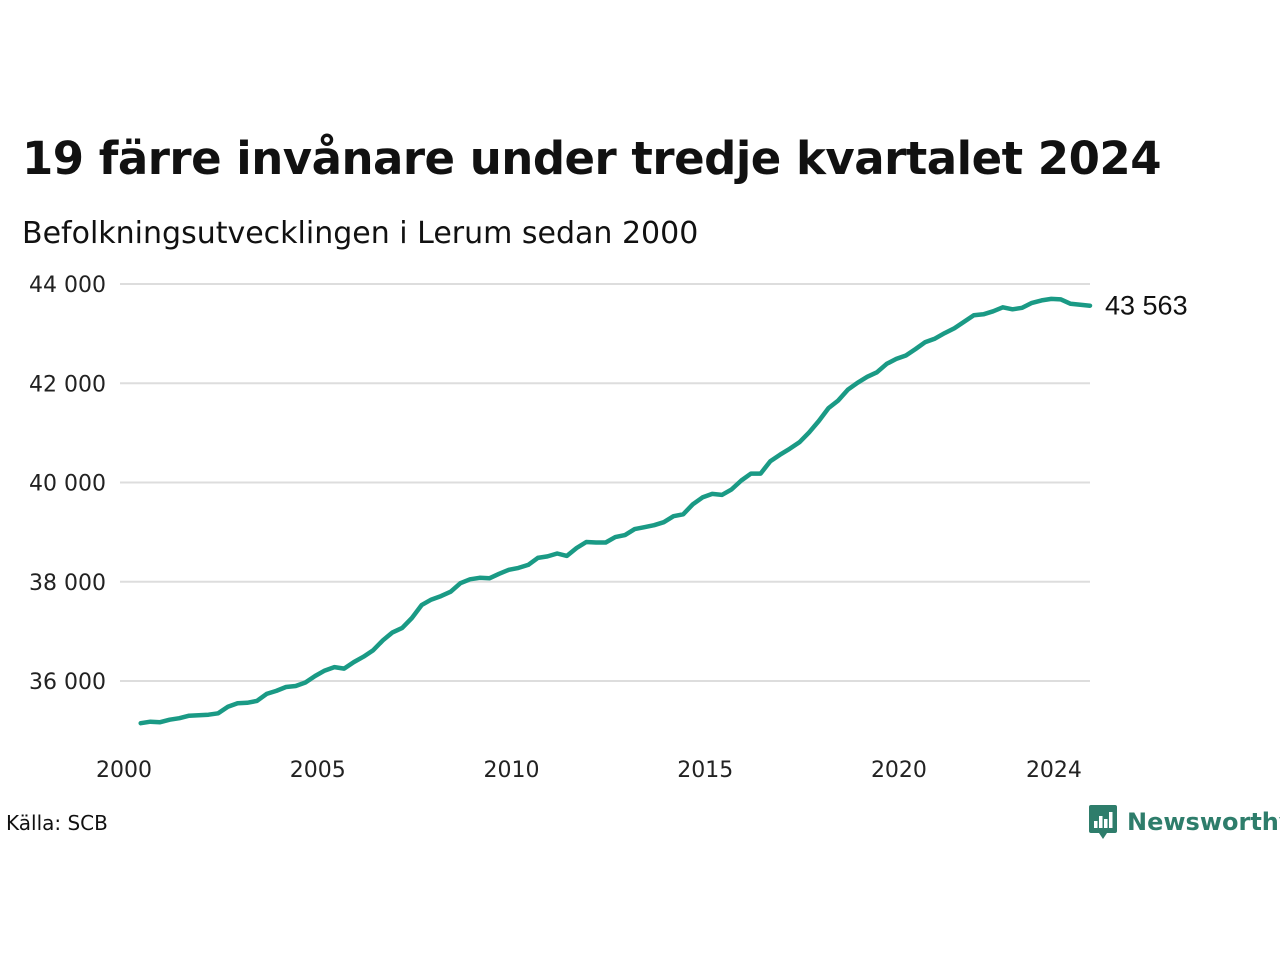  I want to click on x-tick-label: 2005, so click(318, 770).